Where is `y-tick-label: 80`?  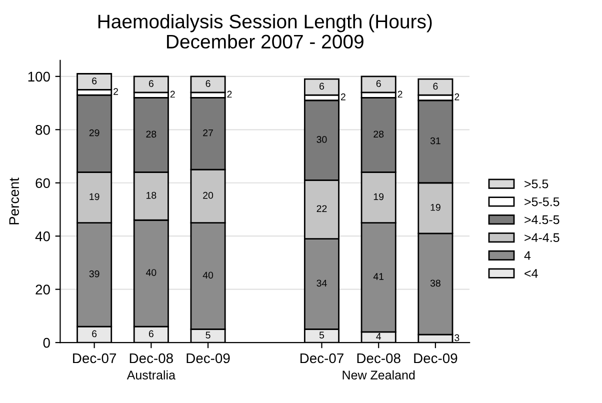 y-tick-label: 80 is located at coordinates (43, 129).